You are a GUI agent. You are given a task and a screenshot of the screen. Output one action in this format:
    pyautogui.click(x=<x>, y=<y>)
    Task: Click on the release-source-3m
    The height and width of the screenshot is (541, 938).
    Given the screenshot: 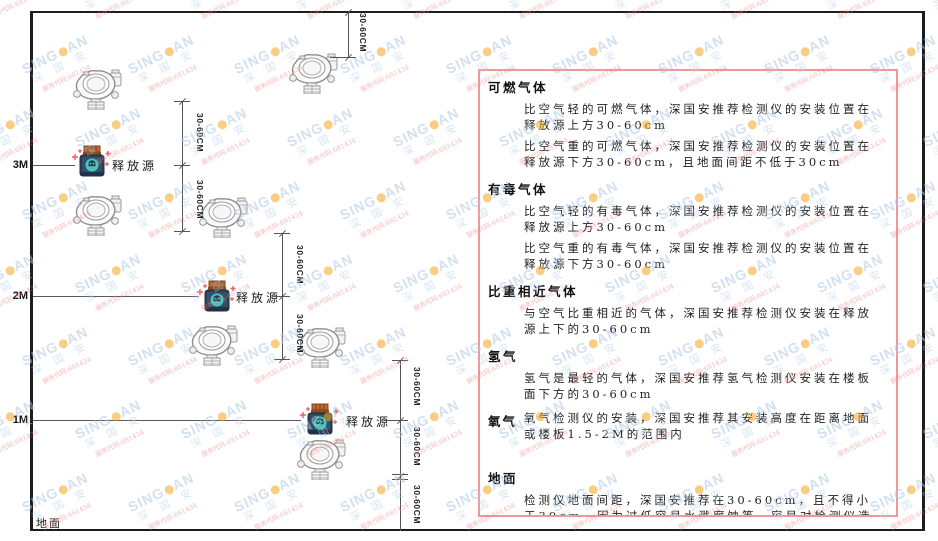 What is the action you would take?
    pyautogui.click(x=92, y=162)
    